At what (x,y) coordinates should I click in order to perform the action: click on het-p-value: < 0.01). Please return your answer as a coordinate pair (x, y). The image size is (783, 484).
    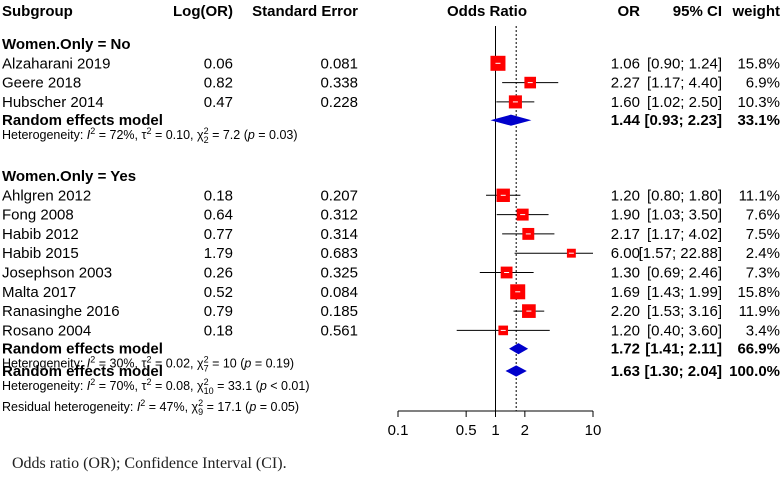
    Looking at the image, I should click on (288, 386).